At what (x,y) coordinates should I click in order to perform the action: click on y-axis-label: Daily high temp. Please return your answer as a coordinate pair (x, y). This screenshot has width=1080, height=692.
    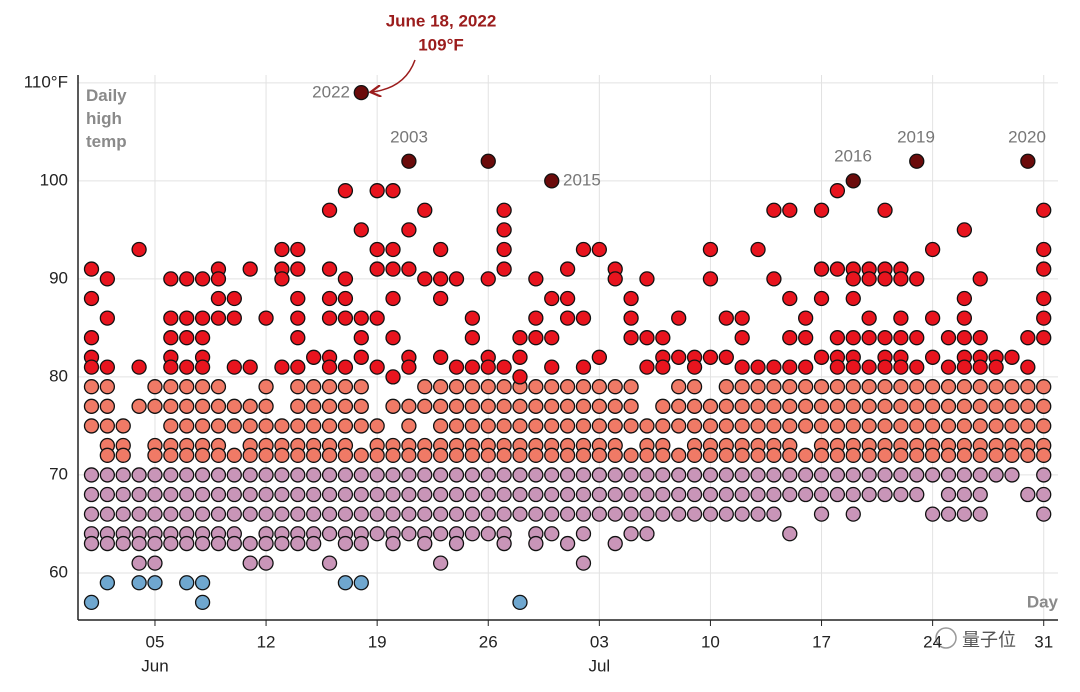
    Looking at the image, I should click on (106, 118).